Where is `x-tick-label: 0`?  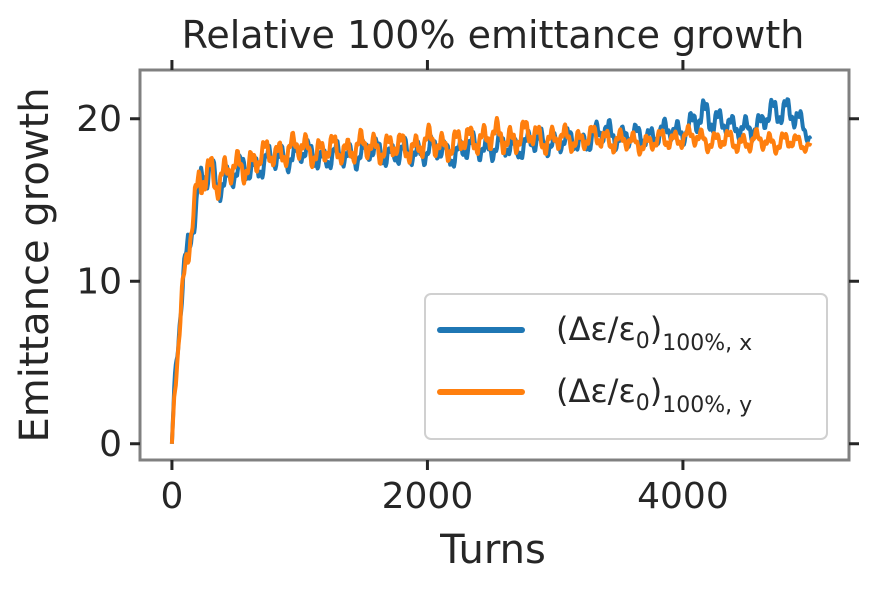
x-tick-label: 0 is located at coordinates (171, 496).